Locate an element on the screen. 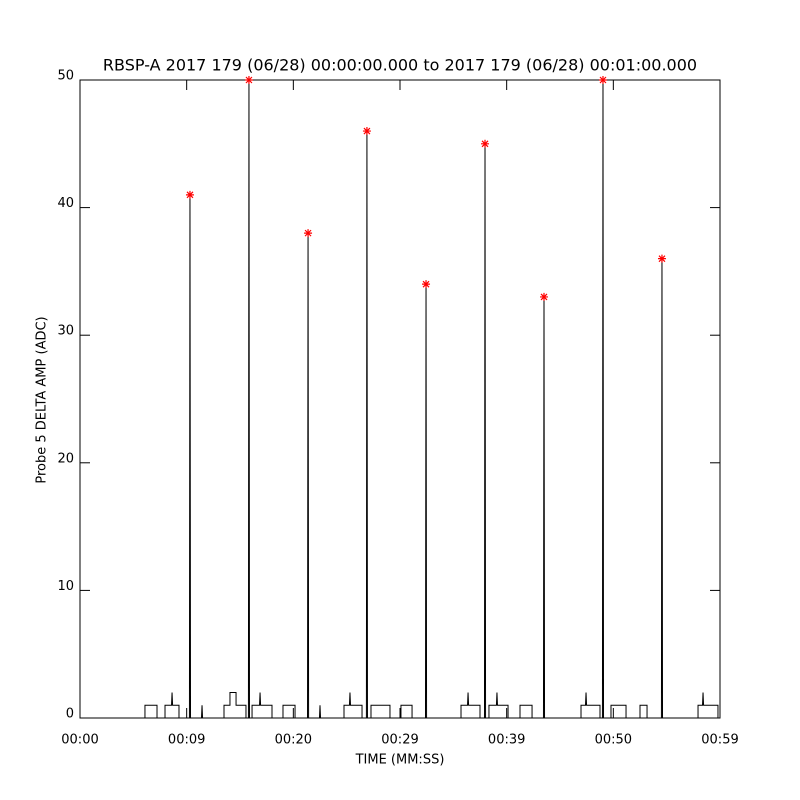  y-axis-label: Probe 5 DELTA AMP (ADC) is located at coordinates (42, 399).